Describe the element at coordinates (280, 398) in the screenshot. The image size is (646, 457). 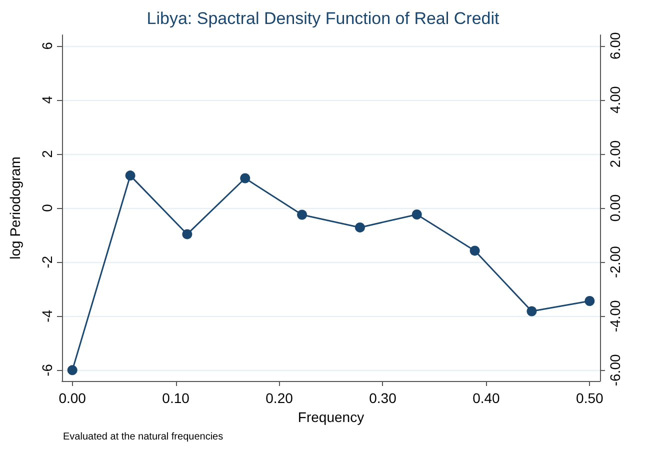
I see `x-tick-label: 0.20` at that location.